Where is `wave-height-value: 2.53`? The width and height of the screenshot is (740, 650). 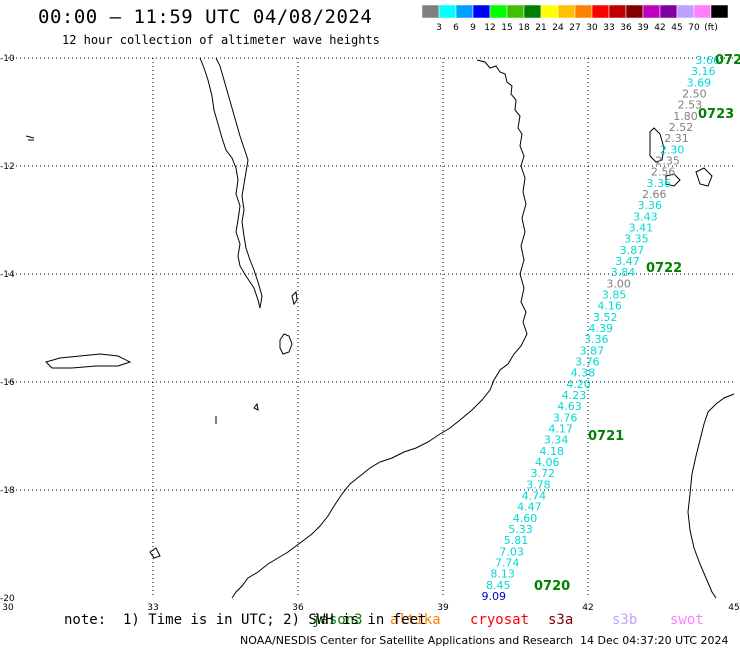 wave-height-value: 2.53 is located at coordinates (690, 105).